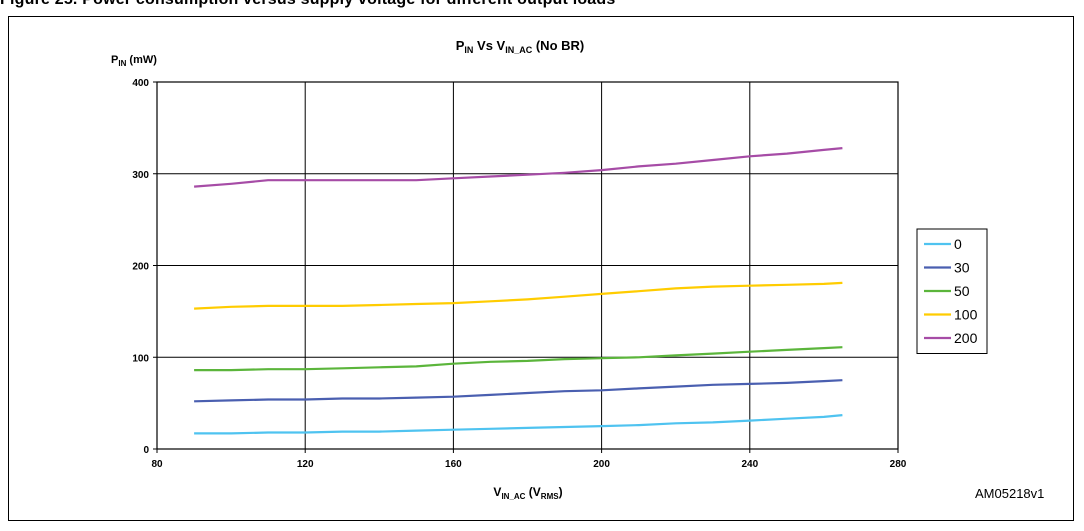  What do you see at coordinates (453, 464) in the screenshot?
I see `x-tick-label: 160` at bounding box center [453, 464].